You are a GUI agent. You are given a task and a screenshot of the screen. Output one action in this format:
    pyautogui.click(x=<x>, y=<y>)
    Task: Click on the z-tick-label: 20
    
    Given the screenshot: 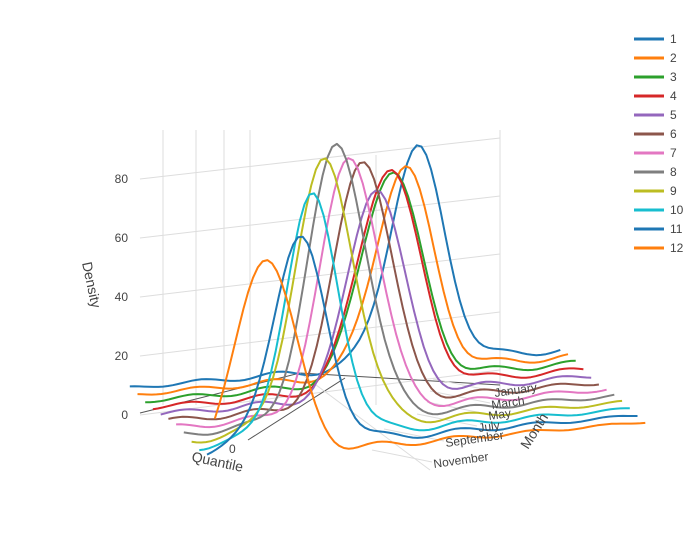 What is the action you would take?
    pyautogui.click(x=122, y=356)
    